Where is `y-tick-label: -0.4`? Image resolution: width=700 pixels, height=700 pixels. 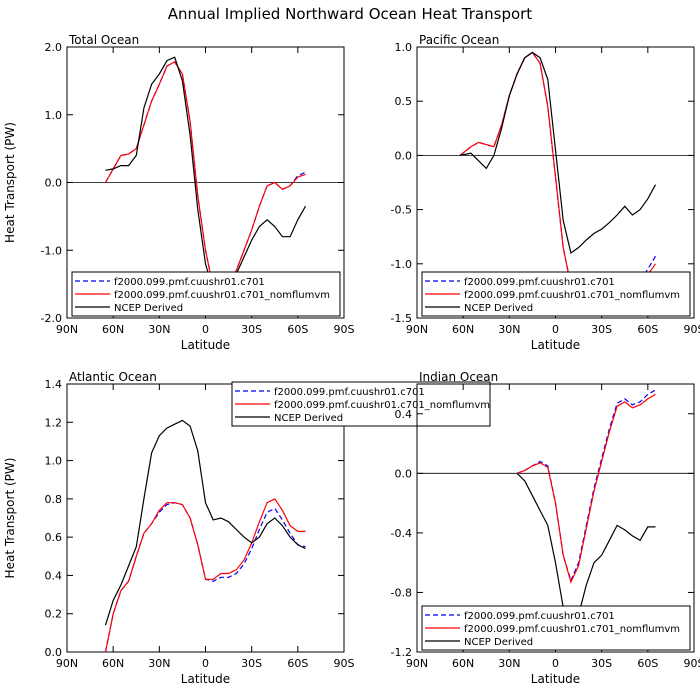 y-tick-label: -0.4 is located at coordinates (401, 533).